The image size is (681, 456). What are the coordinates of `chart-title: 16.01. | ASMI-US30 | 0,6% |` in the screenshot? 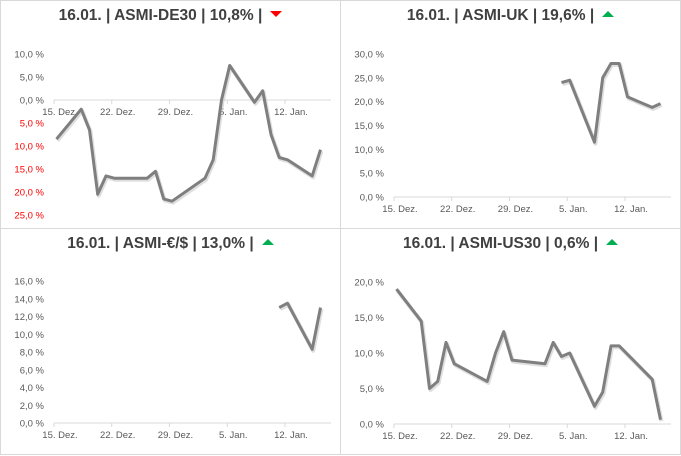 It's located at (510, 244).